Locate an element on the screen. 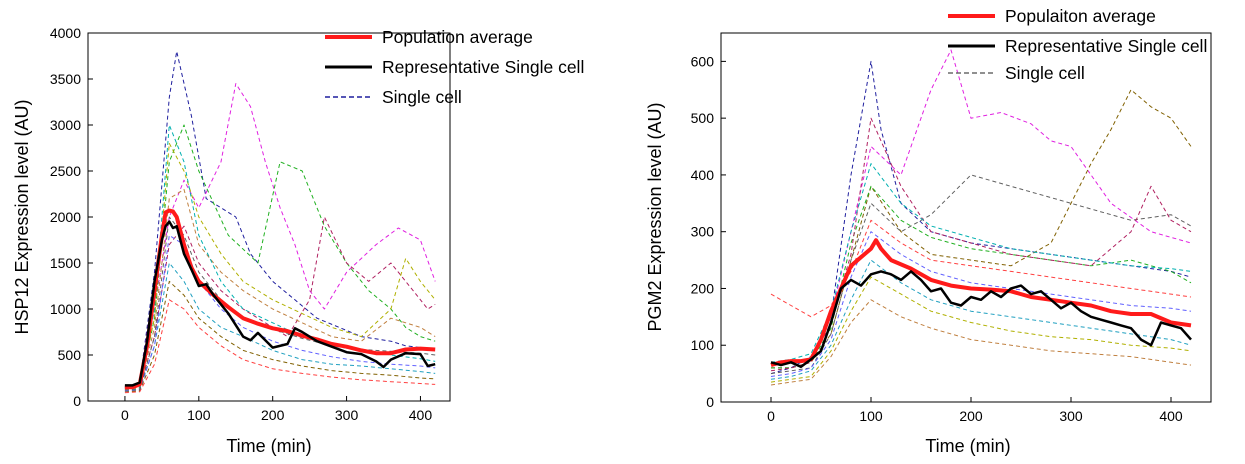 This screenshot has width=1245, height=464. left-y-tick-label: 3500 is located at coordinates (65, 79).